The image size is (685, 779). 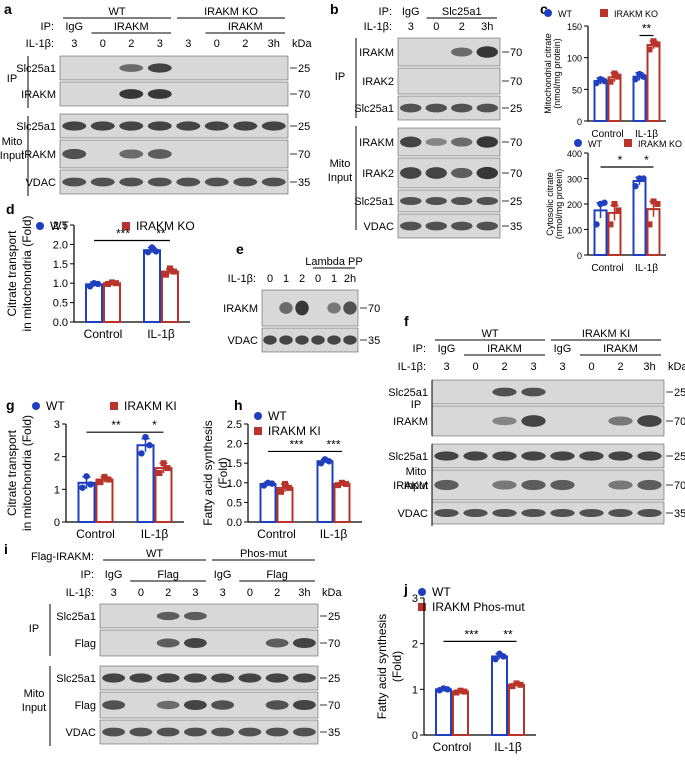 I want to click on y-tick-label: 100, so click(x=574, y=231).